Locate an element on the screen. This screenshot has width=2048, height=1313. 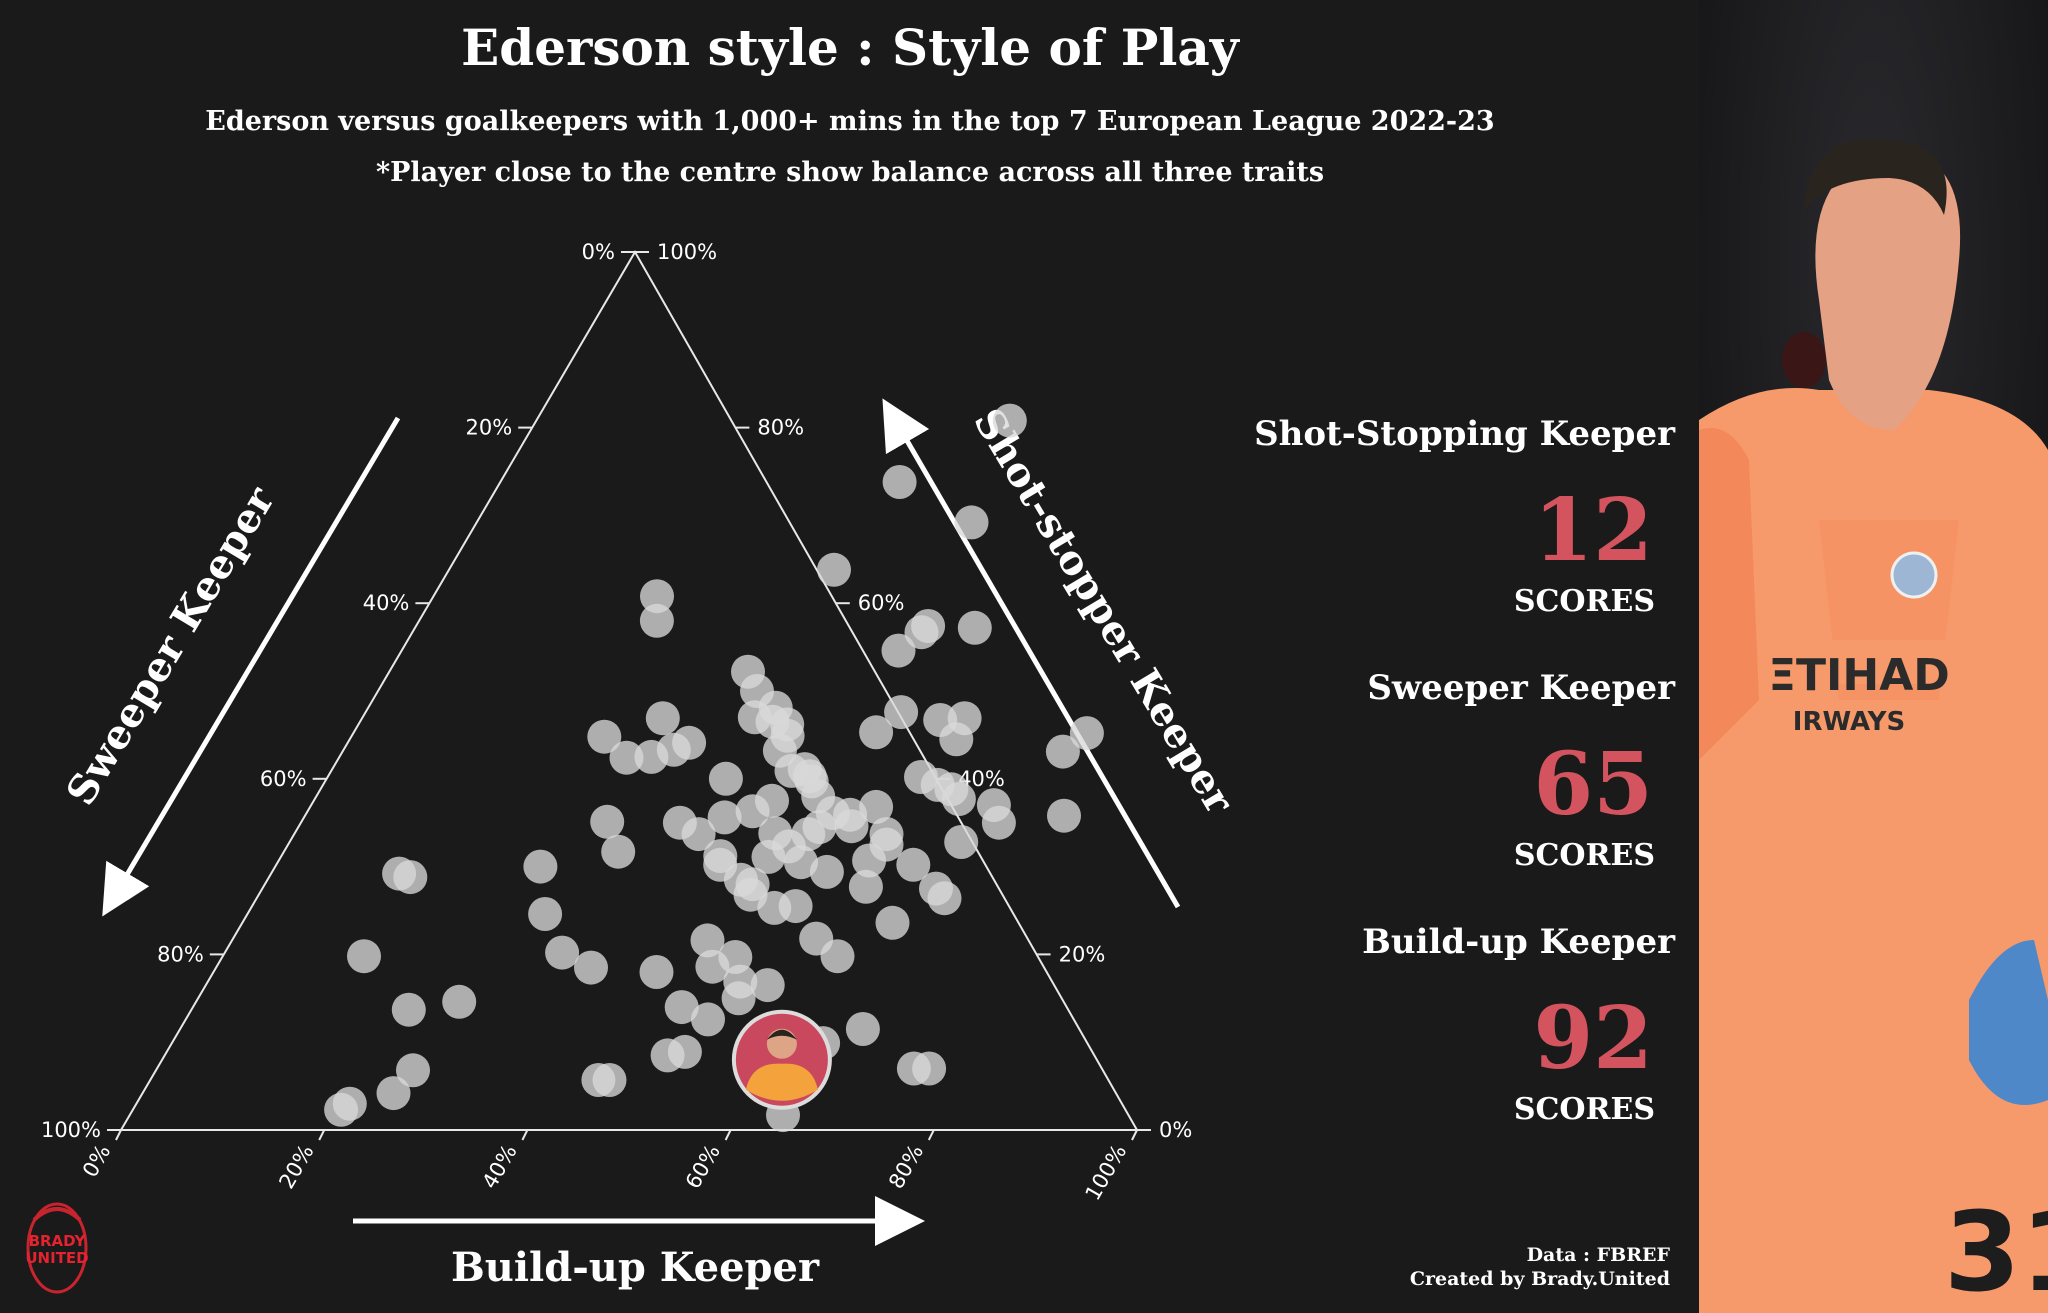
left-tick-label: 80% is located at coordinates (180, 954).